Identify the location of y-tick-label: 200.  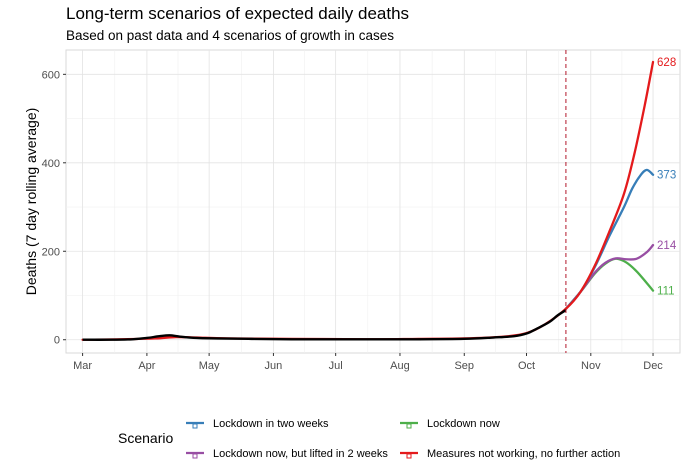
(51, 252).